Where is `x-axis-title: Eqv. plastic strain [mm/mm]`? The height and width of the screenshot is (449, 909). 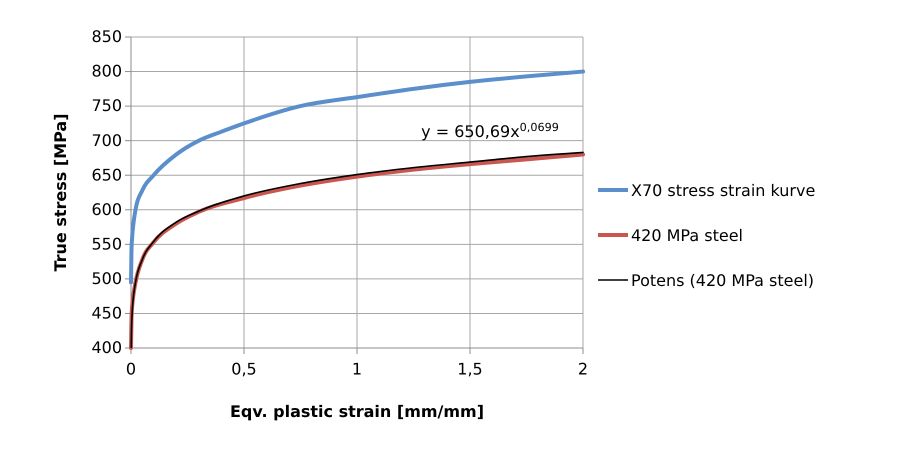
x-axis-title: Eqv. plastic strain [mm/mm] is located at coordinates (357, 411).